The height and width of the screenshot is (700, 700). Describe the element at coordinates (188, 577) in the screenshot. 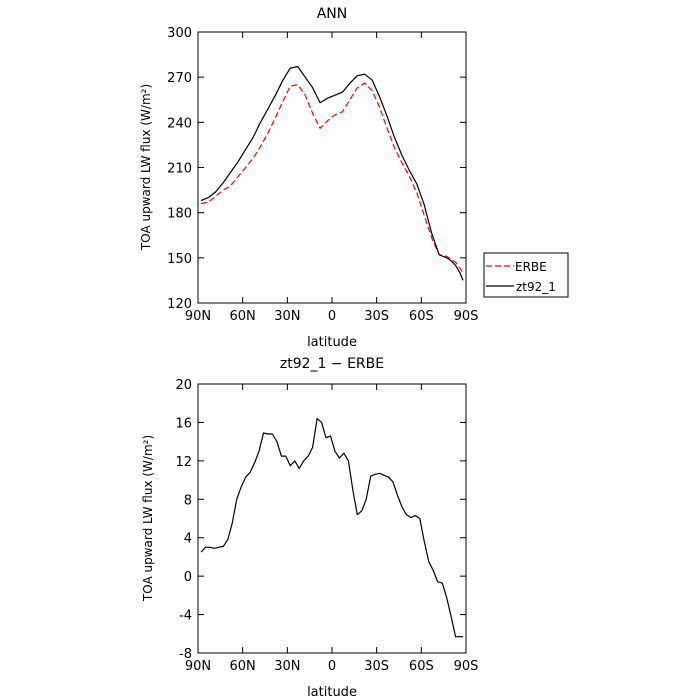

I see `y-tick-label-0: 0` at that location.